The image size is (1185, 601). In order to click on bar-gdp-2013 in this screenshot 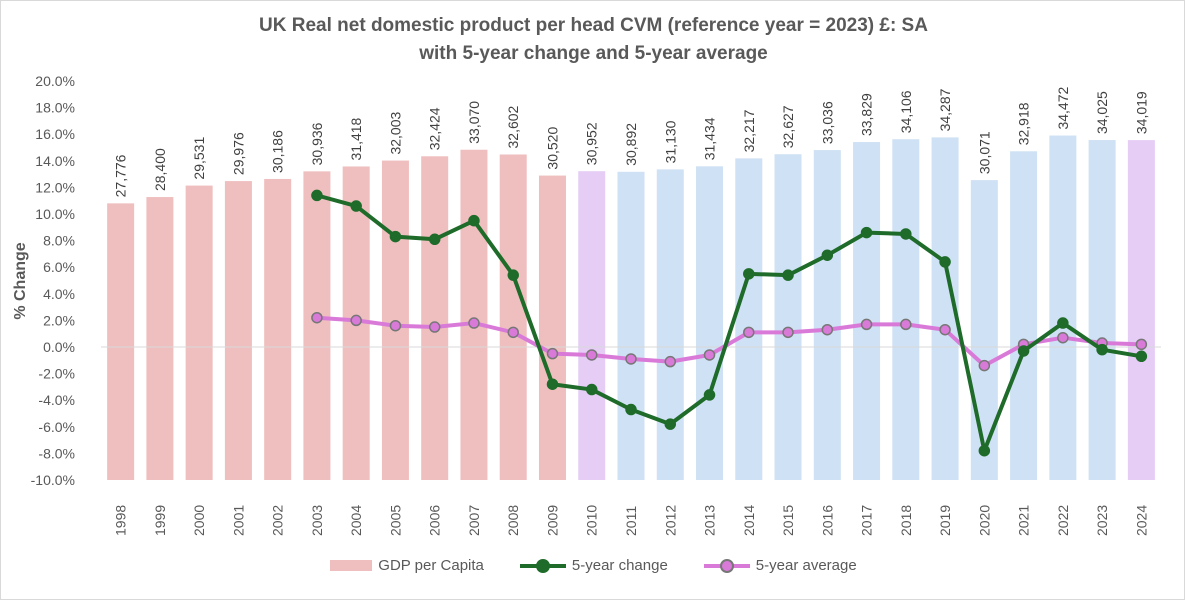, I will do `click(710, 323)`.